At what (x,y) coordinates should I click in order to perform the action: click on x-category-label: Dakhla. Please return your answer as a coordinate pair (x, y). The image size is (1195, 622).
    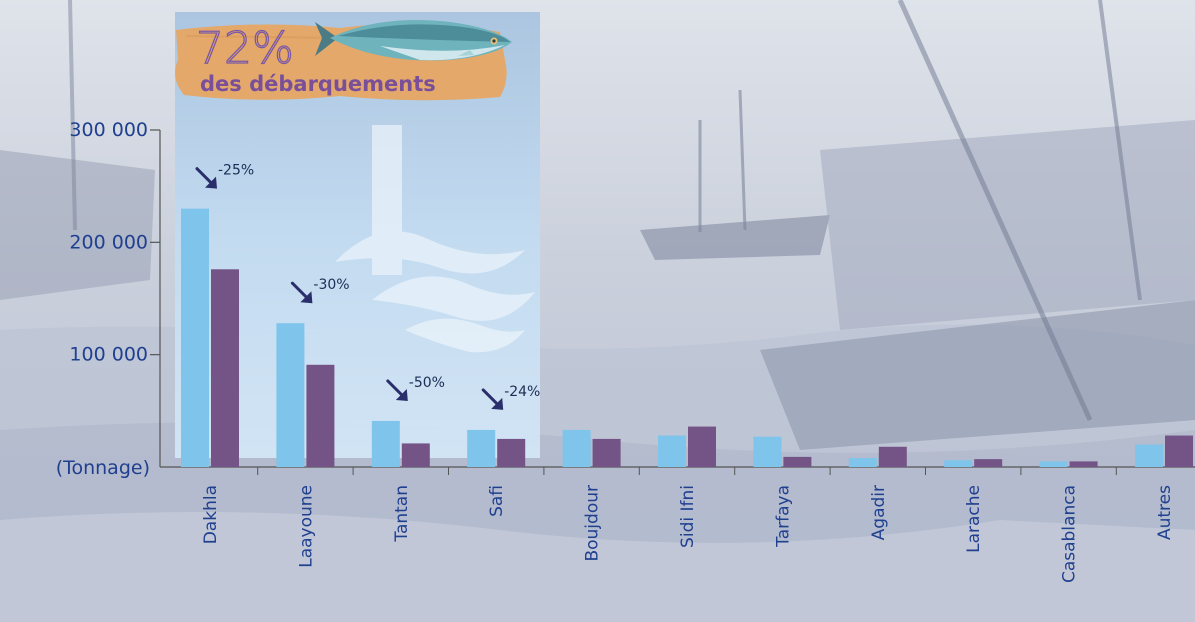
    Looking at the image, I should click on (211, 514).